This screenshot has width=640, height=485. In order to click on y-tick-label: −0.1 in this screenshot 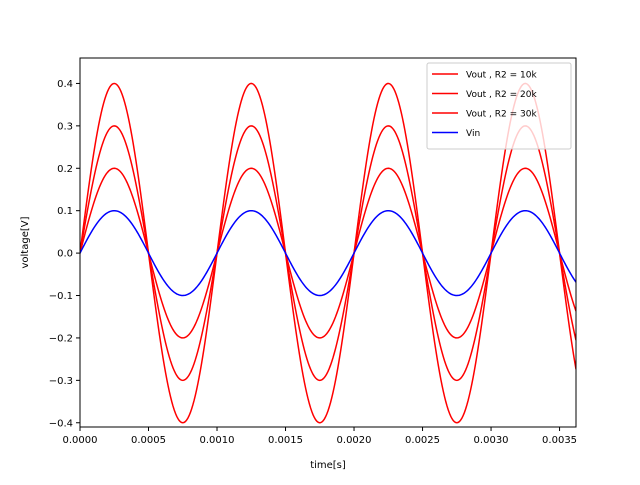, I will do `click(61, 296)`.